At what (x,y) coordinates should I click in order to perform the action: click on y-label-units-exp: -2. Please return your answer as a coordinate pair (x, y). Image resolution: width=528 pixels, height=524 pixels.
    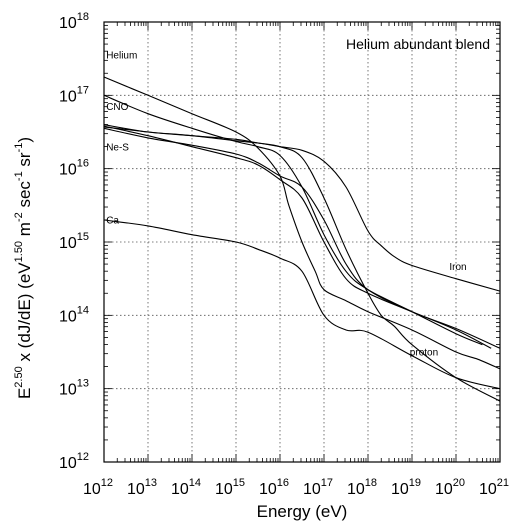
    Looking at the image, I should click on (19, 217).